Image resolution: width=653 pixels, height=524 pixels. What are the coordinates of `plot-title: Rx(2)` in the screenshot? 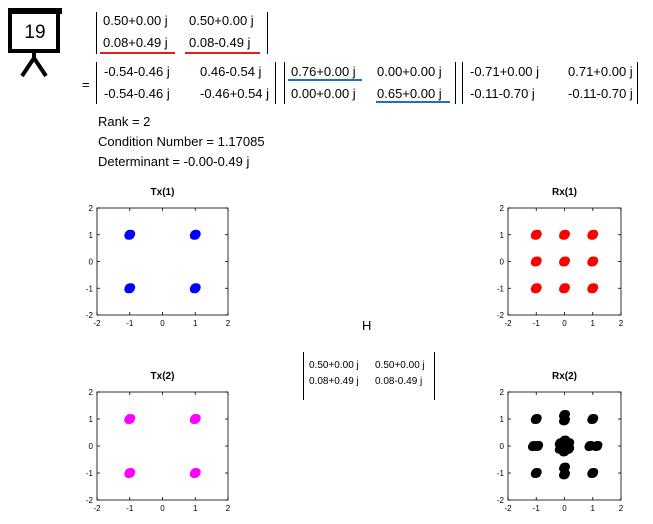 It's located at (564, 376).